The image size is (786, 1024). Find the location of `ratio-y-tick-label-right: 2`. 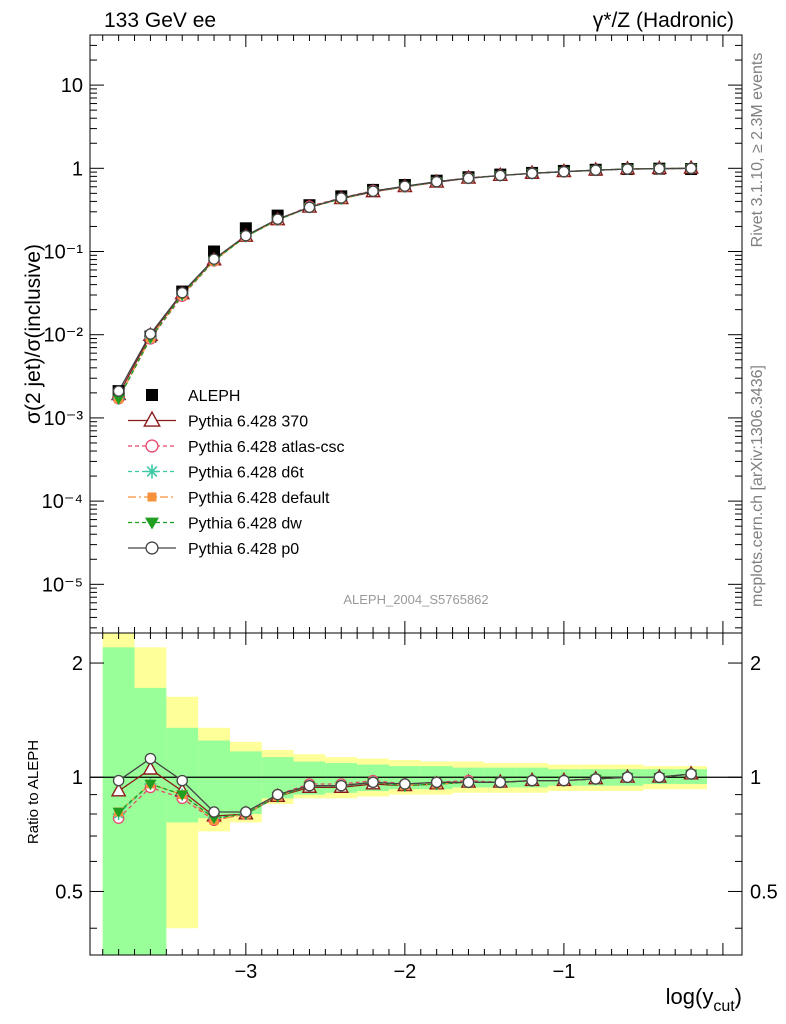

ratio-y-tick-label-right: 2 is located at coordinates (755, 664).